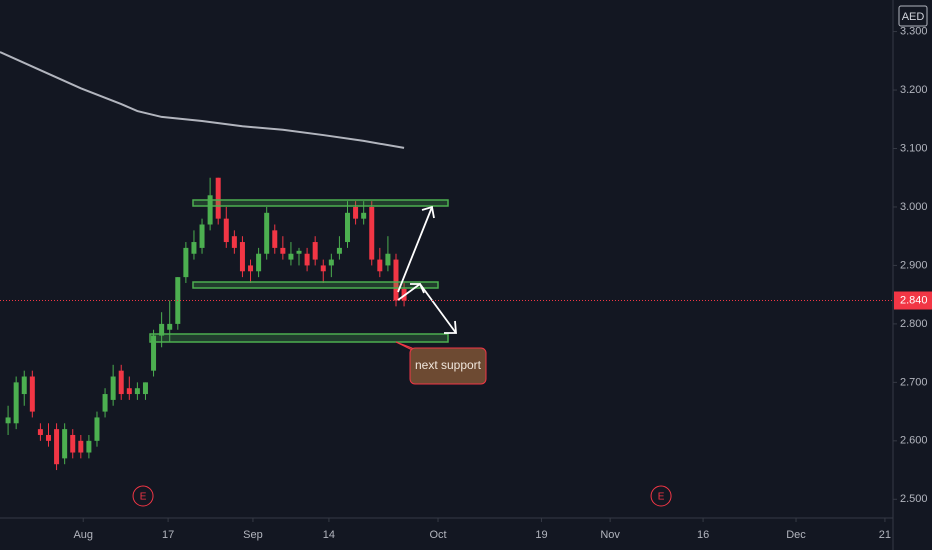 This screenshot has height=550, width=932. What do you see at coordinates (315, 285) in the screenshot?
I see `support-zone` at bounding box center [315, 285].